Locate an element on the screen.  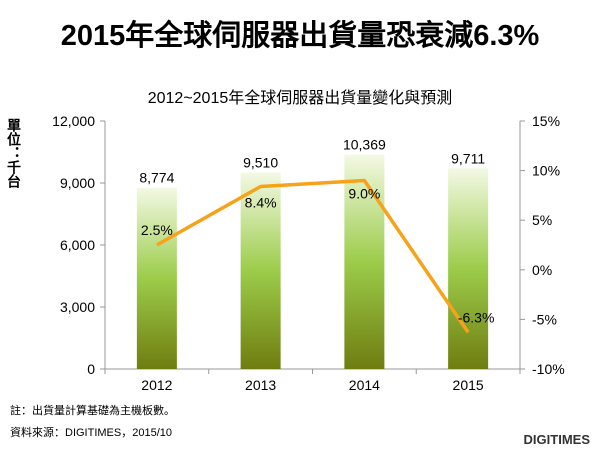
growth-rate-label: 8.4% is located at coordinates (261, 202).